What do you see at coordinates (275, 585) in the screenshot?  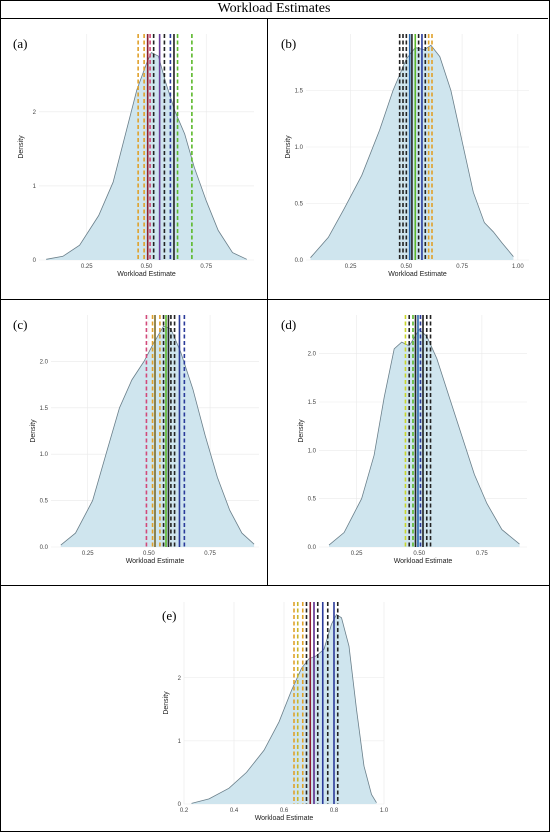 I see `divider-row2` at bounding box center [275, 585].